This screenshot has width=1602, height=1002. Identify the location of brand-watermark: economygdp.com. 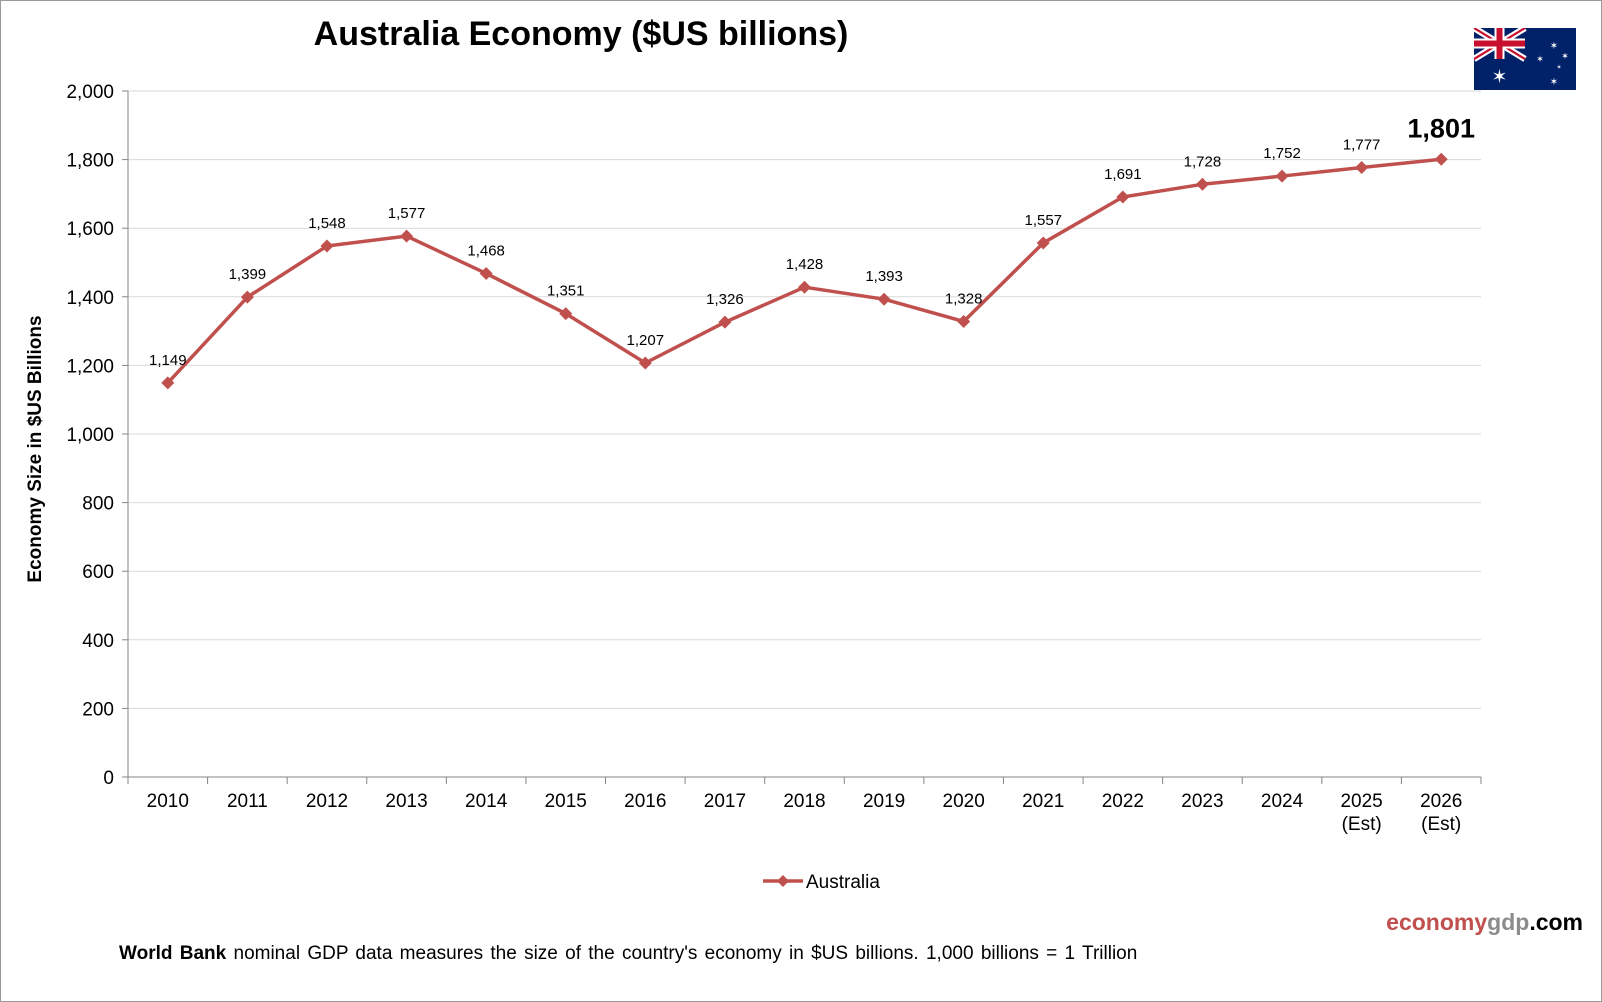
(1484, 922).